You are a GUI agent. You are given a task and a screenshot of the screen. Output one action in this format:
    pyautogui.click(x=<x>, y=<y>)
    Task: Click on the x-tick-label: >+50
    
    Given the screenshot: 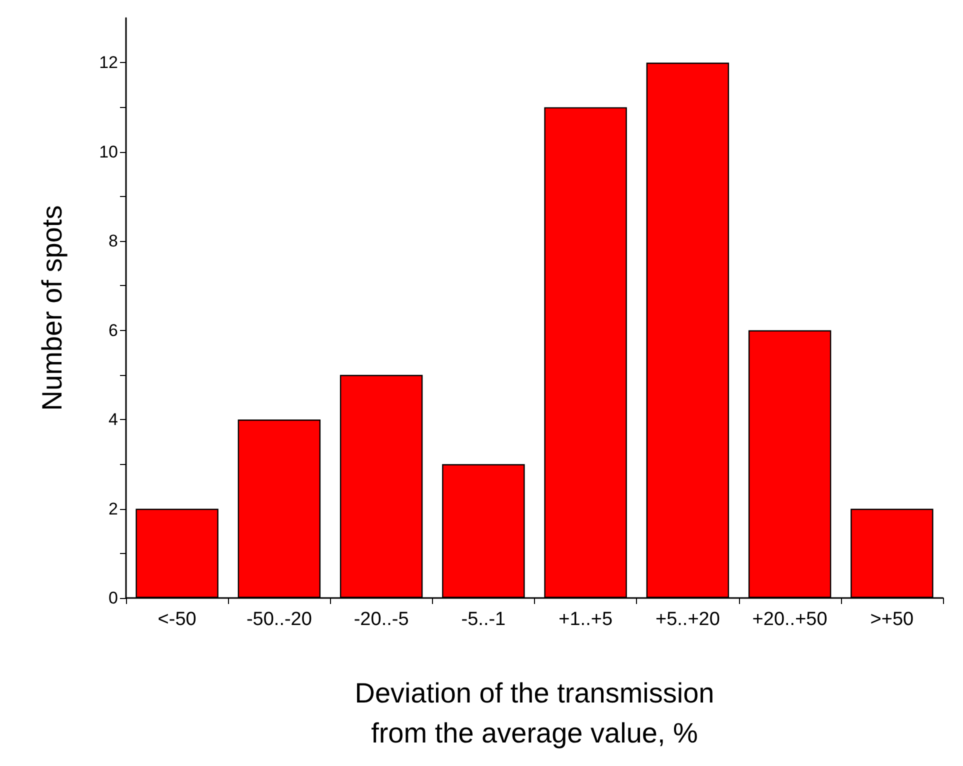 What is the action you would take?
    pyautogui.click(x=892, y=619)
    